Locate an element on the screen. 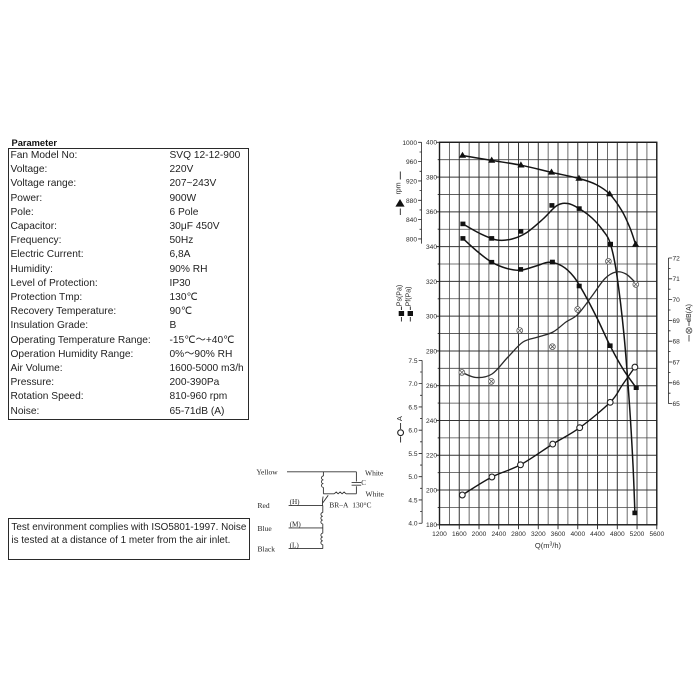 Image resolution: width=700 pixels, height=700 pixels. svg-text: 360 is located at coordinates (431, 212).